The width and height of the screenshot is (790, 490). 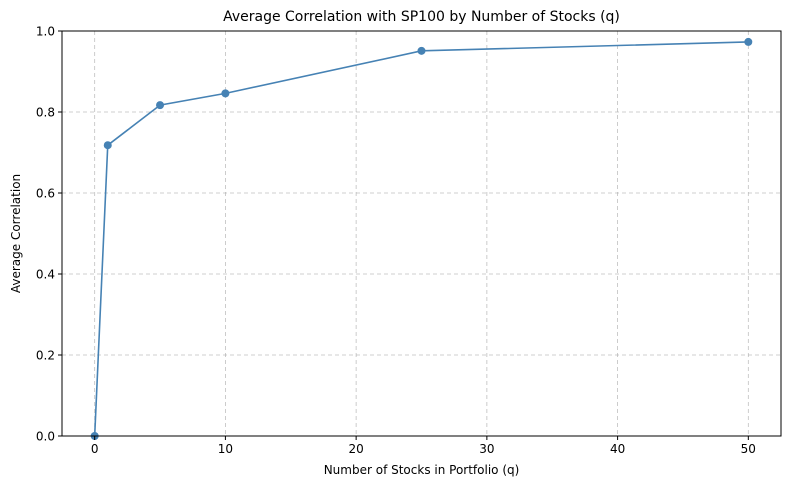 What do you see at coordinates (45, 436) in the screenshot?
I see `y-tick-label: 0.0` at bounding box center [45, 436].